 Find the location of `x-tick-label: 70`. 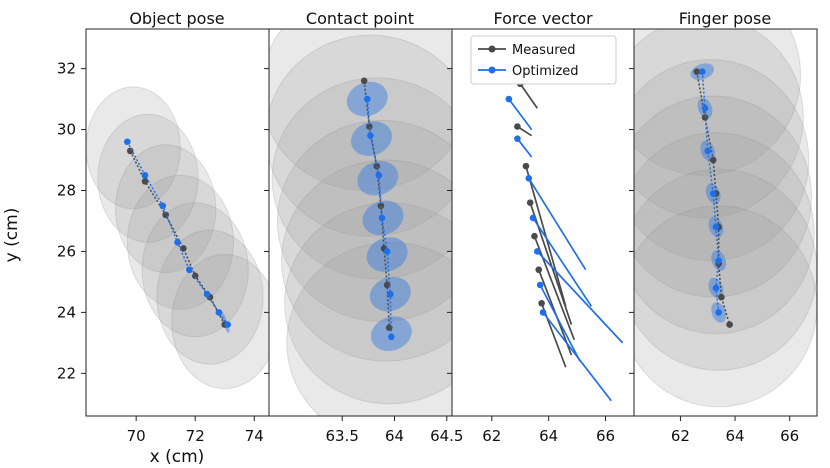

x-tick-label: 70 is located at coordinates (136, 436).